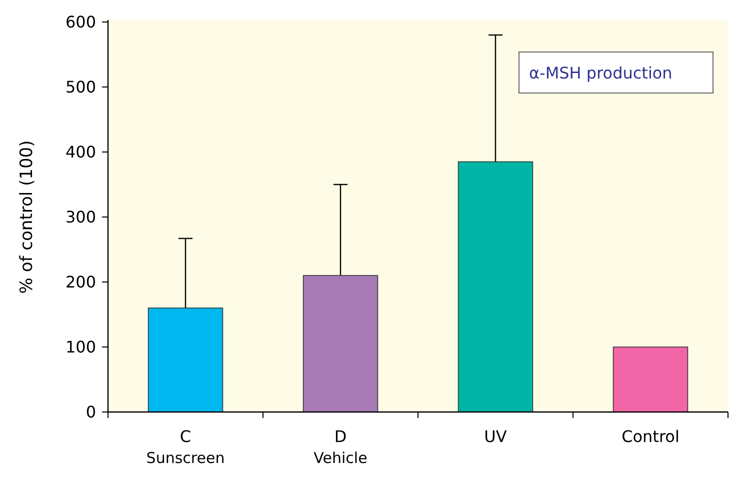  What do you see at coordinates (27, 217) in the screenshot?
I see `y-axis-title: % of control (100)` at bounding box center [27, 217].